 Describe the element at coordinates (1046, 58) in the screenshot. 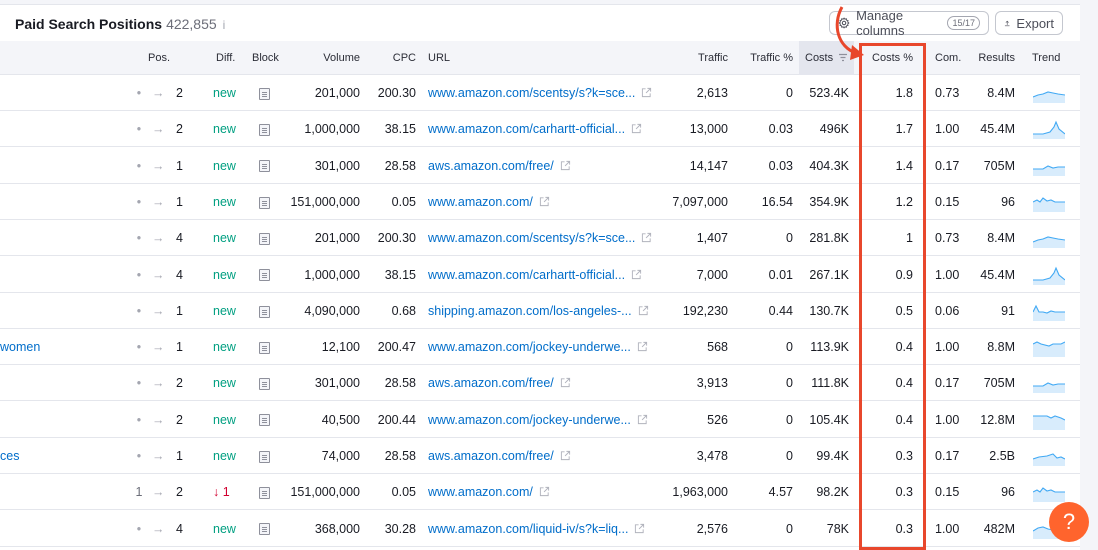

I see `col-trend: Trend` at that location.